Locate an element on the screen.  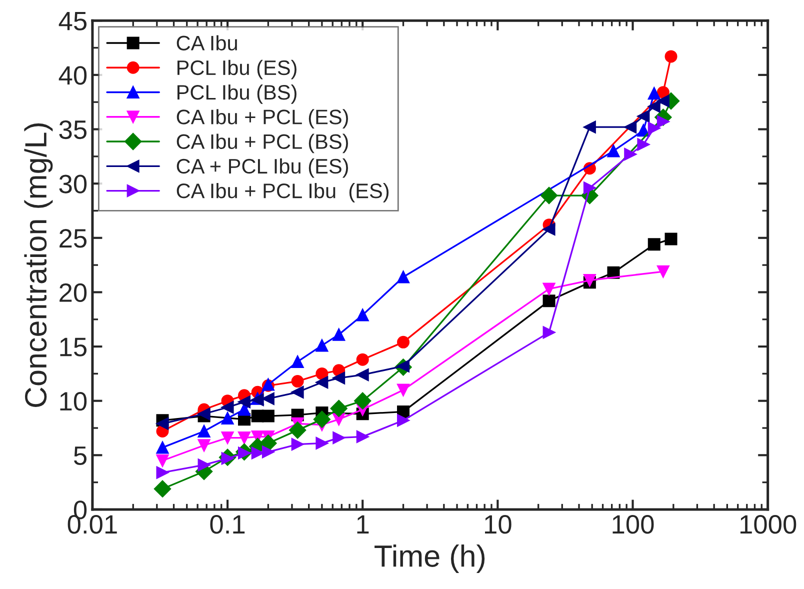
x-tick-label: 100 is located at coordinates (633, 524).